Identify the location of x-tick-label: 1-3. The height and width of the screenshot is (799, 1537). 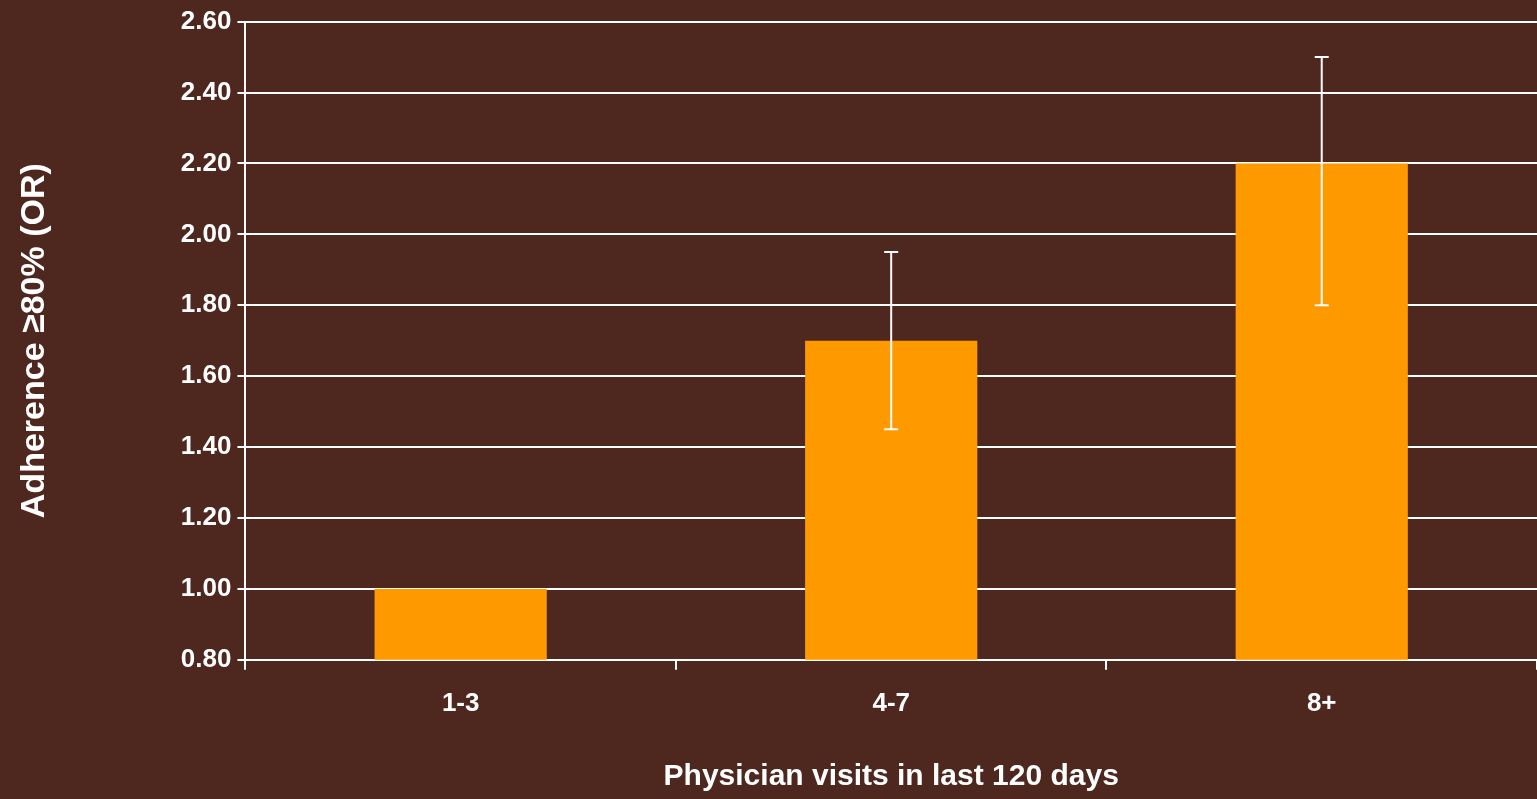
(460, 701).